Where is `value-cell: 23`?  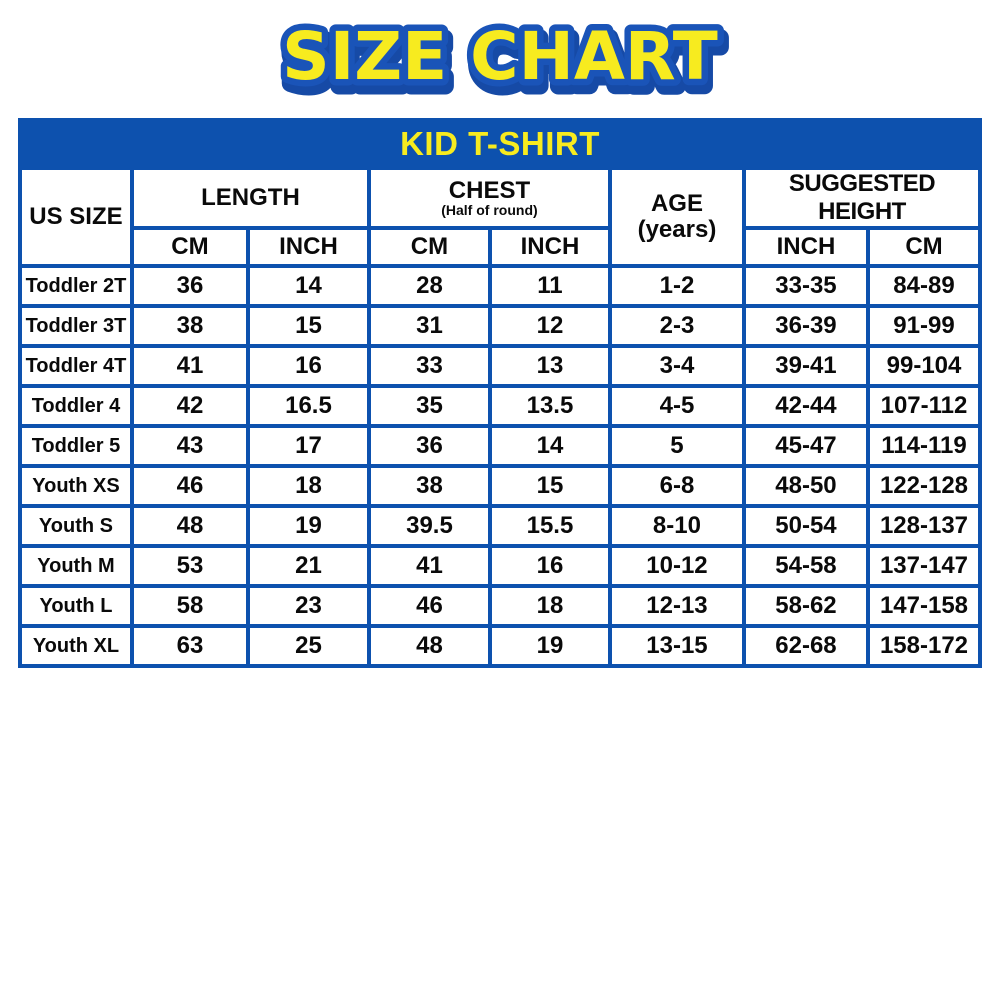 value-cell: 23 is located at coordinates (308, 606).